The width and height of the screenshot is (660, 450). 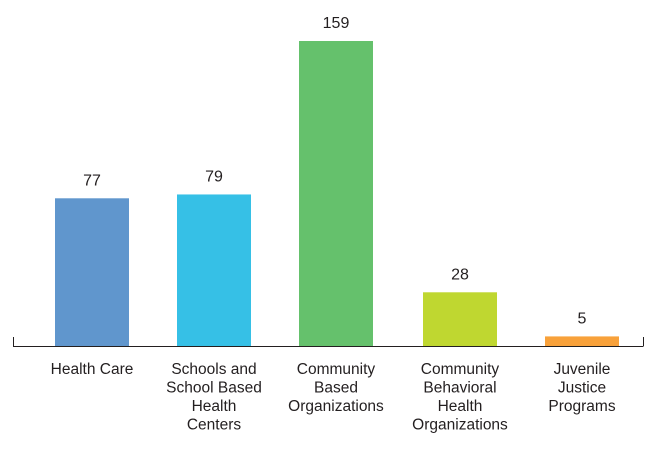 What do you see at coordinates (328, 342) in the screenshot?
I see `x-axis` at bounding box center [328, 342].